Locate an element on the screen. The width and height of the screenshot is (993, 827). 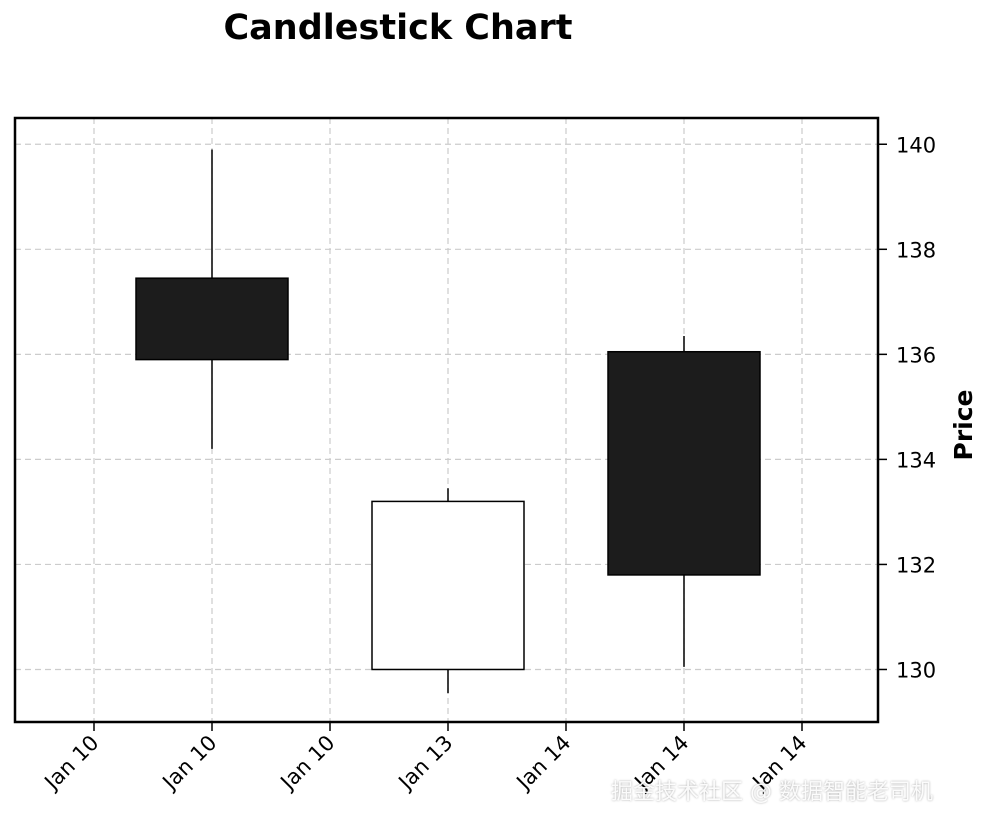
y-tick-label: 140 is located at coordinates (916, 145).